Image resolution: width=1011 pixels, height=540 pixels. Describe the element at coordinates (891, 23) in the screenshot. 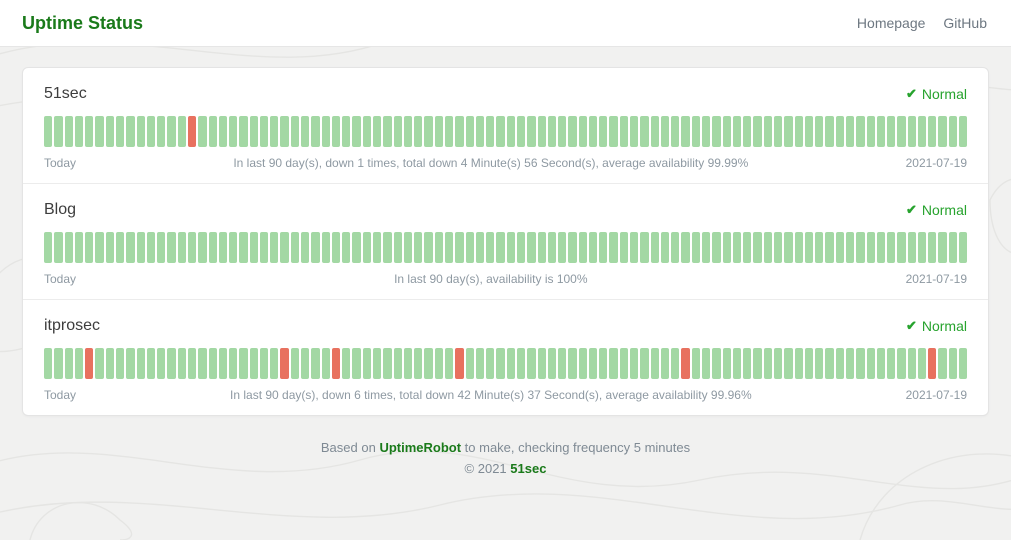

I see `nav-link-homepage: Homepage` at that location.